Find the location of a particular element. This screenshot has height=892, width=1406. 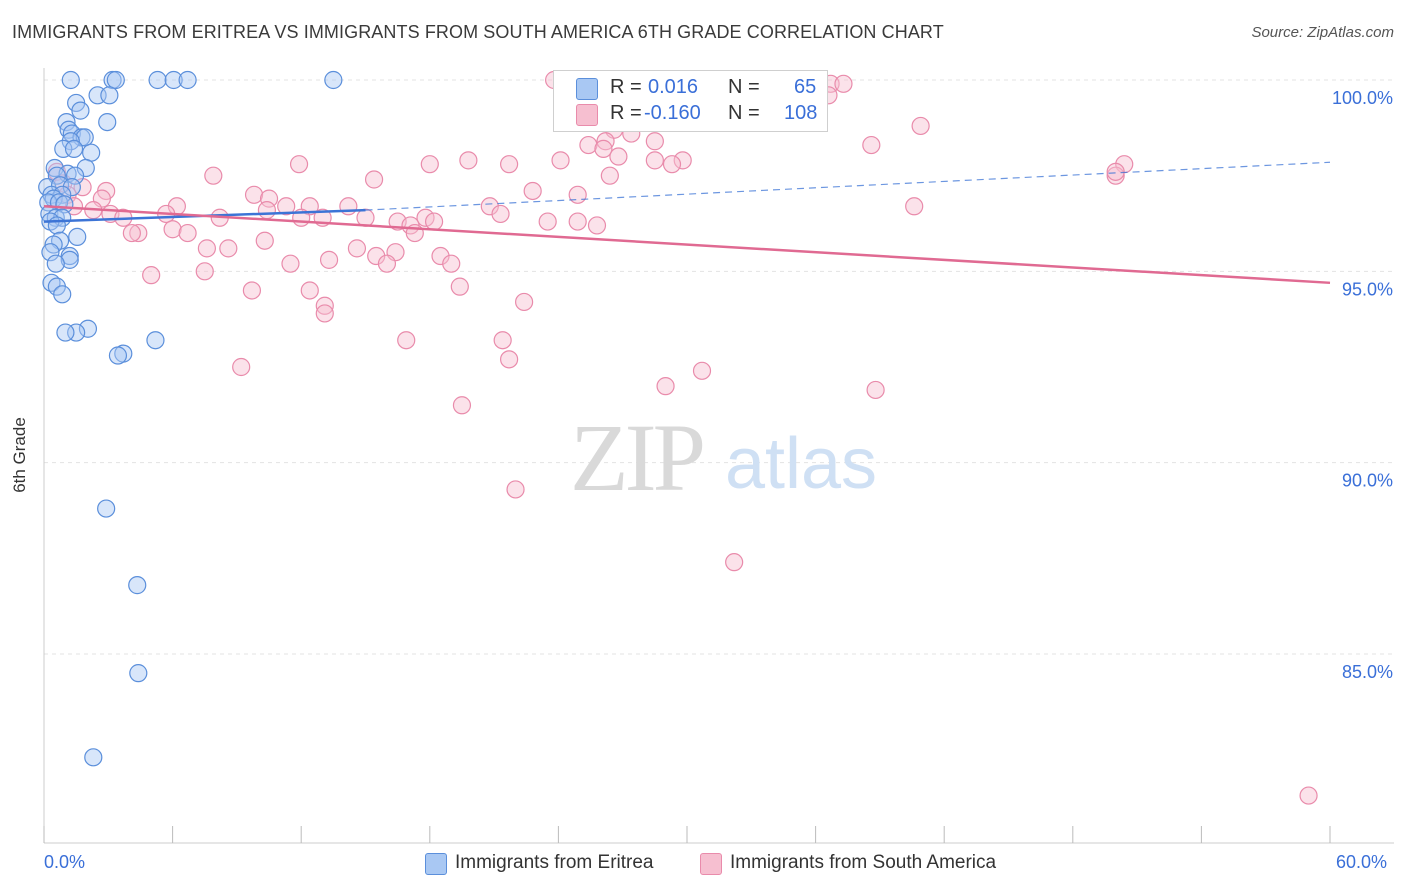

trend-eritrea-dashed is located at coordinates (848, 186).